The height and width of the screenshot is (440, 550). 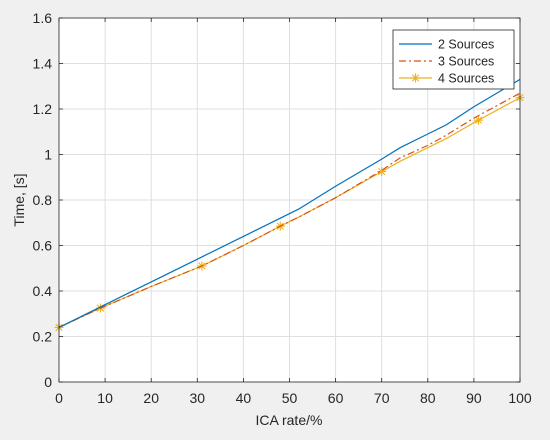 What do you see at coordinates (382, 398) in the screenshot?
I see `x-tick-label: 70` at bounding box center [382, 398].